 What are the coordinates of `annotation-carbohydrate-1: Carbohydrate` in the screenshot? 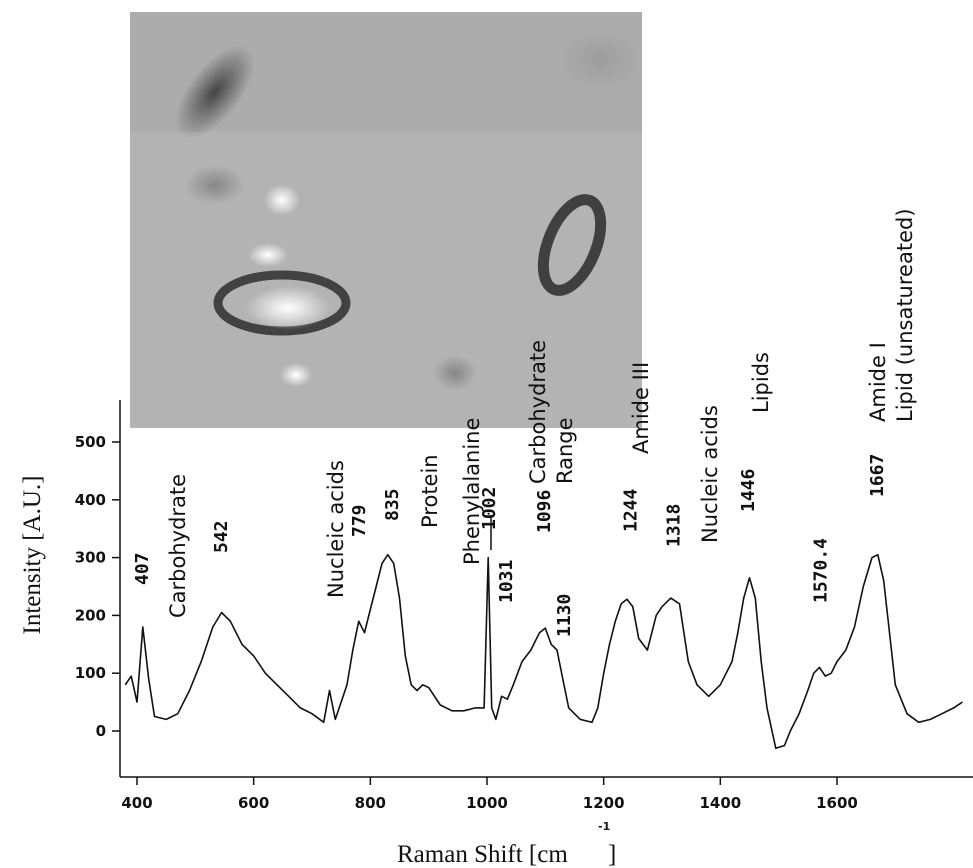 It's located at (178, 546).